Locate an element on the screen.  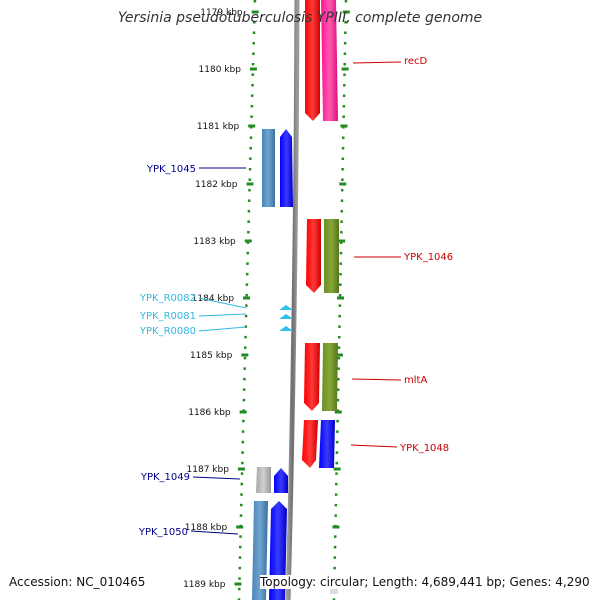
gene-label-ypk-1049: YPK_1049 is located at coordinates (165, 477).